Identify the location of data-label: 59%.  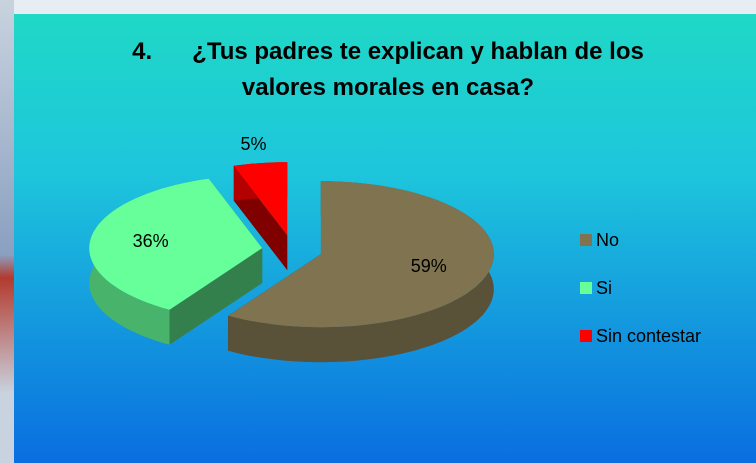
(429, 266).